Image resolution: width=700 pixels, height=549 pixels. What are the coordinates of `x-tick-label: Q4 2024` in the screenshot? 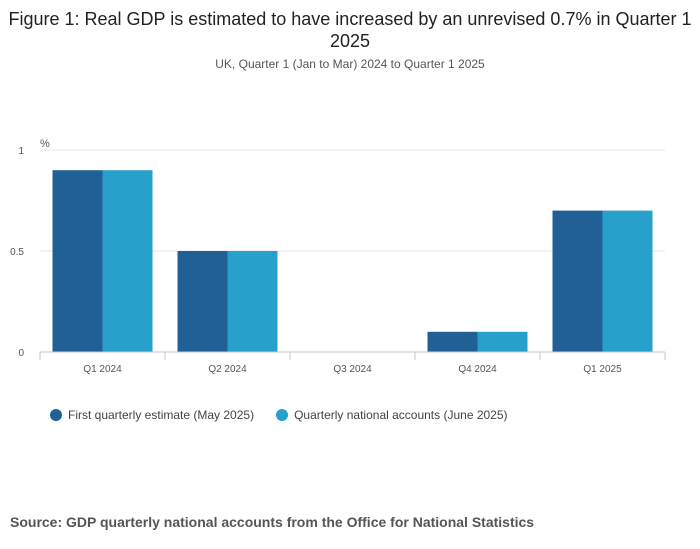 It's located at (477, 369).